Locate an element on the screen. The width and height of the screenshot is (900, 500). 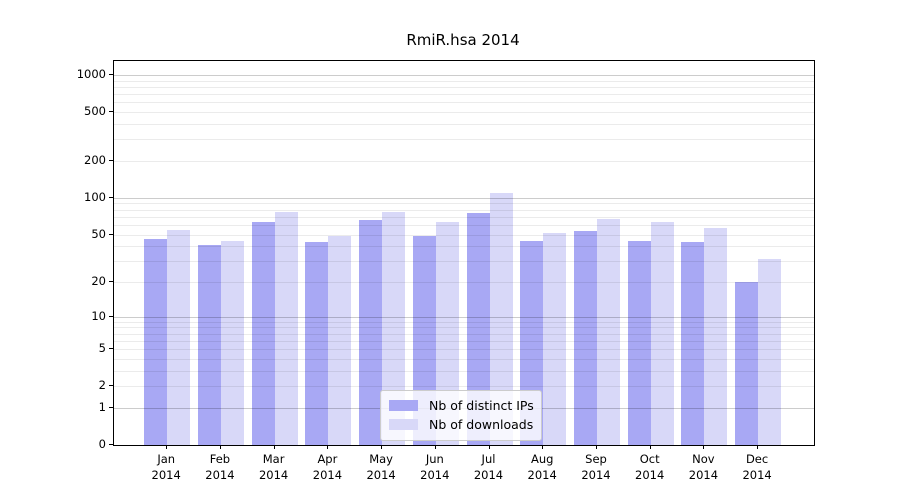
legend: Nb of distinct IPs Nb of downloads is located at coordinates (461, 415).